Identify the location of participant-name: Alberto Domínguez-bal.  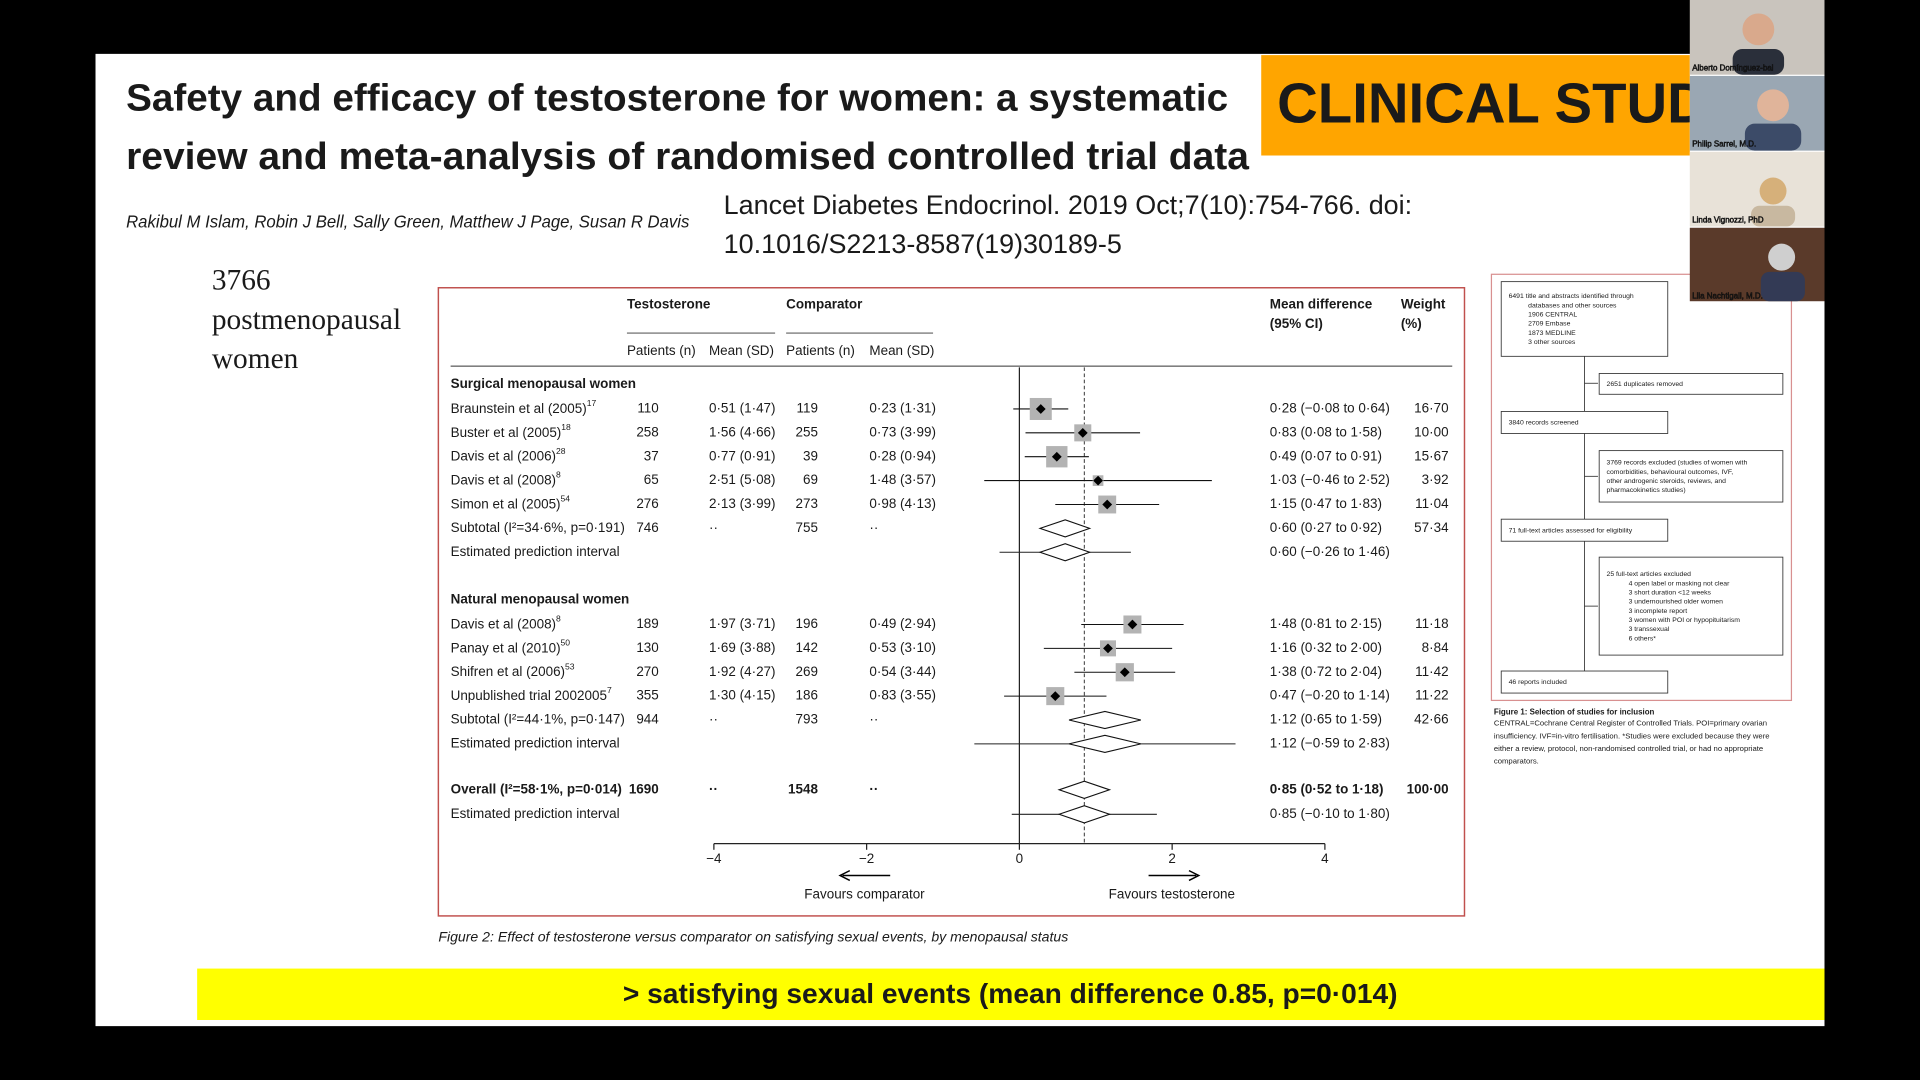
(1732, 68).